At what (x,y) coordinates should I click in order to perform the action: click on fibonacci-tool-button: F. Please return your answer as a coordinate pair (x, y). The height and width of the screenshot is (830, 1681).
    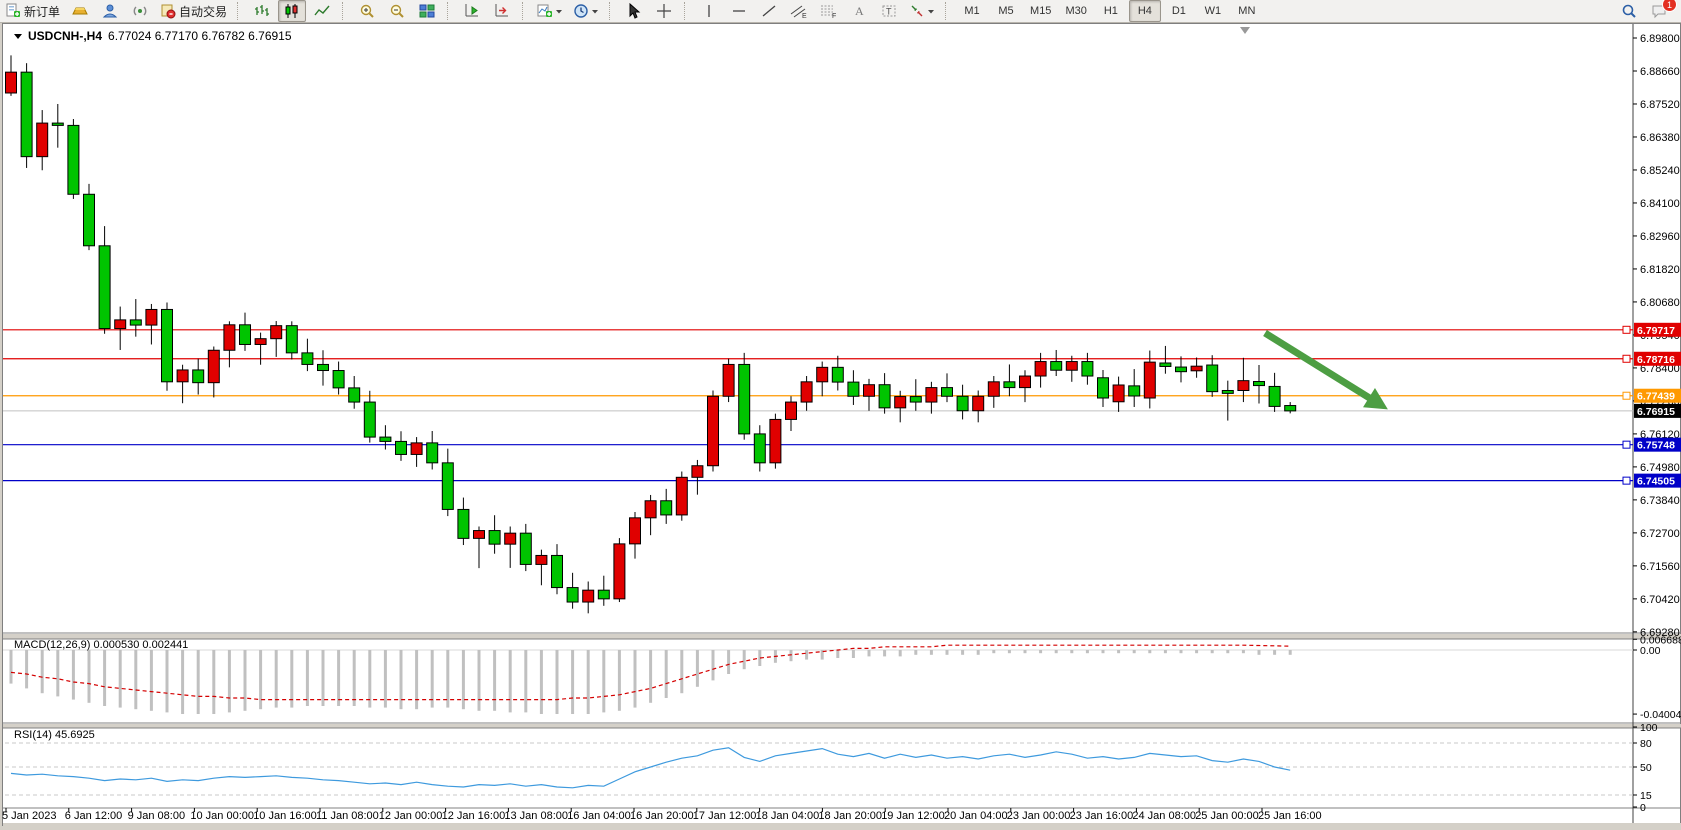
    Looking at the image, I should click on (829, 11).